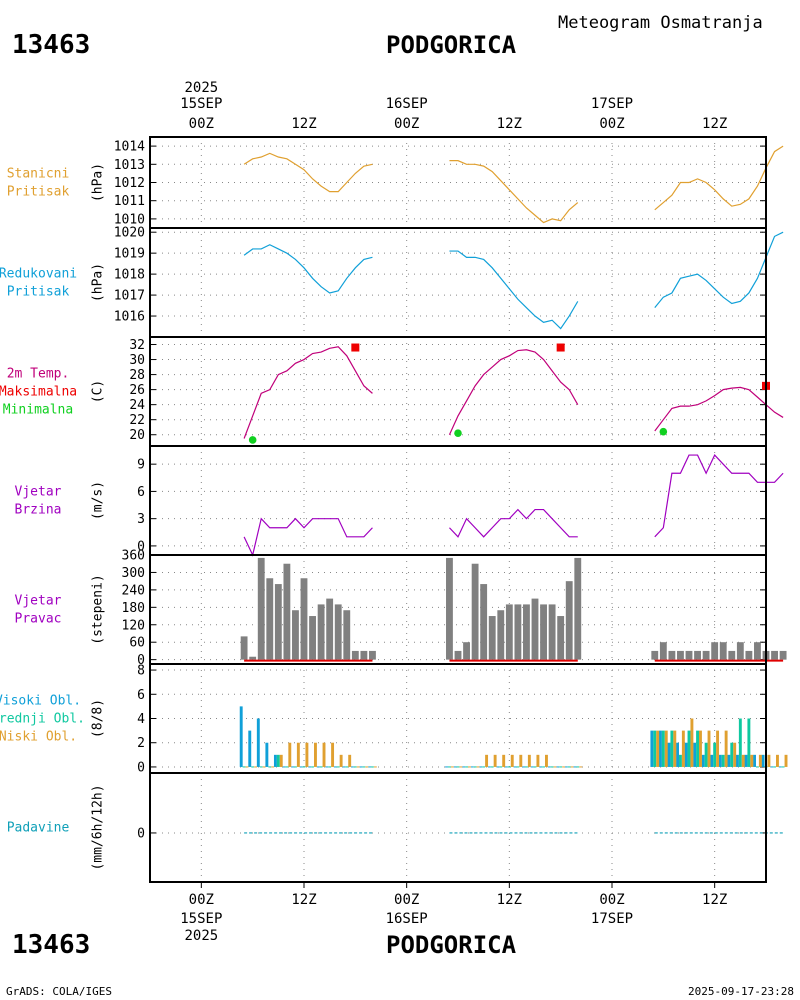  Describe the element at coordinates (141, 695) in the screenshot. I see `y-tick-label: 6` at that location.